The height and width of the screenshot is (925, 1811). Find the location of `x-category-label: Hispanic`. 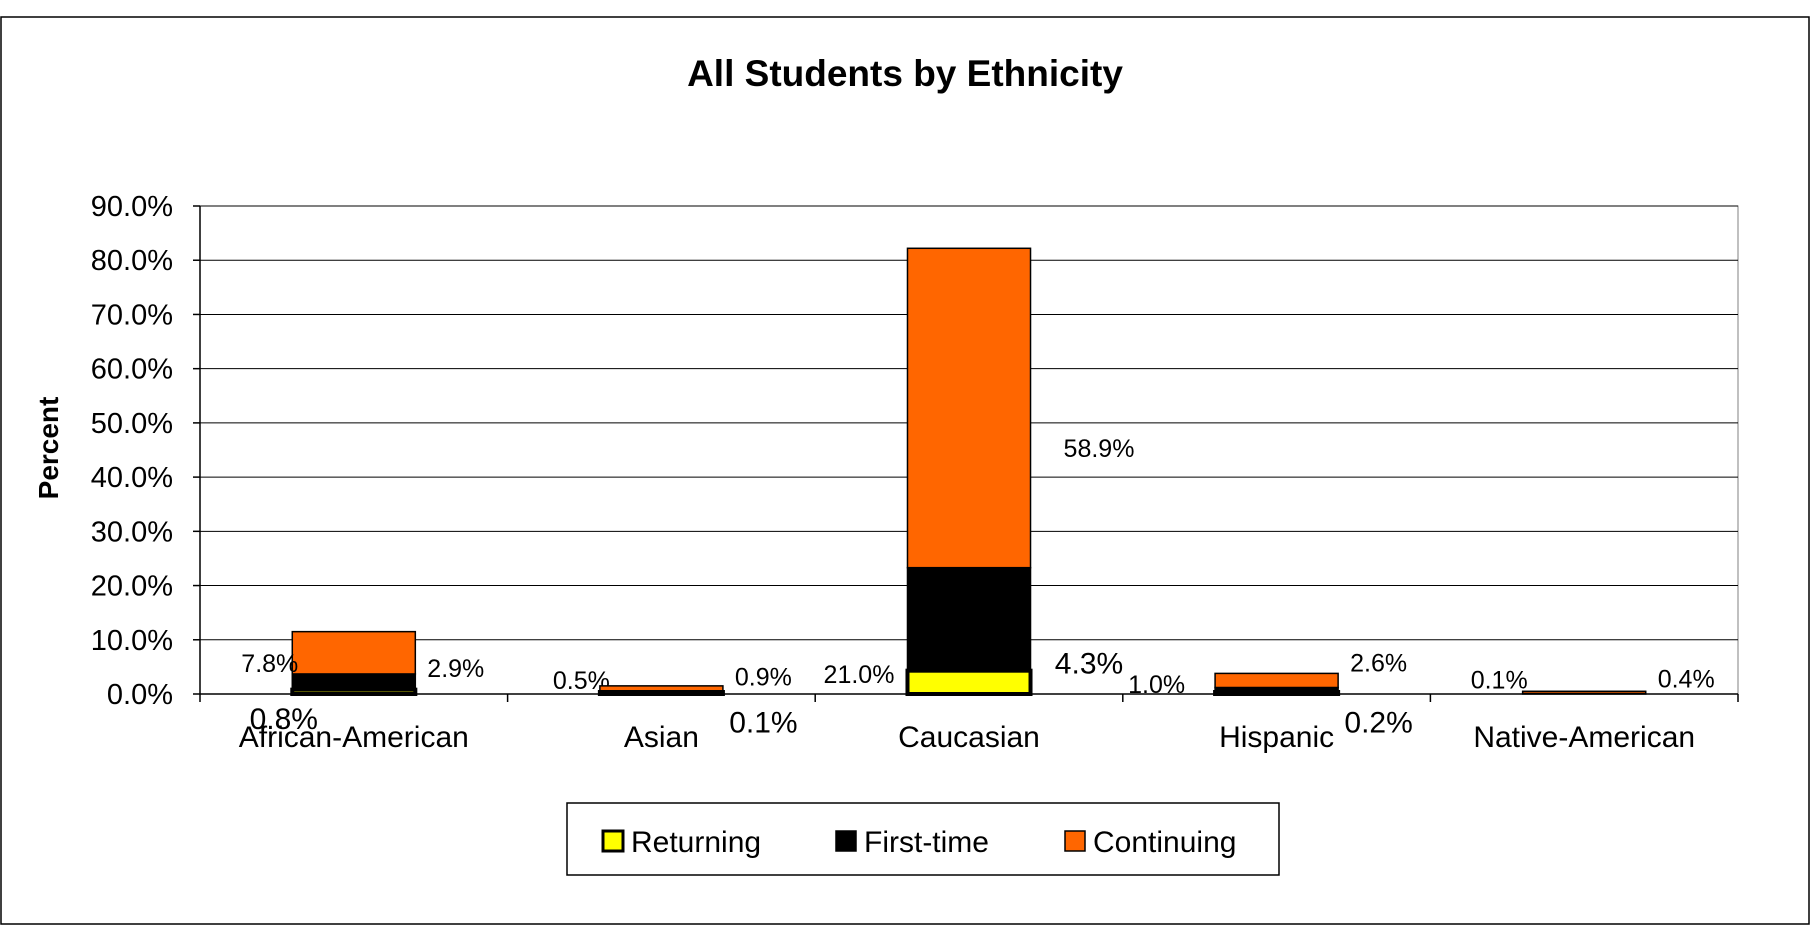

x-category-label: Hispanic is located at coordinates (1276, 737).